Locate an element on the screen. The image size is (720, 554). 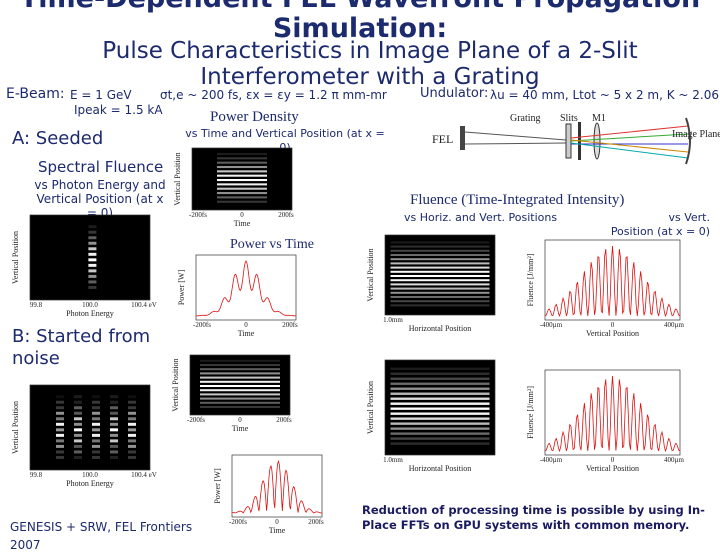
grating-label: Grating is located at coordinates (525, 118).